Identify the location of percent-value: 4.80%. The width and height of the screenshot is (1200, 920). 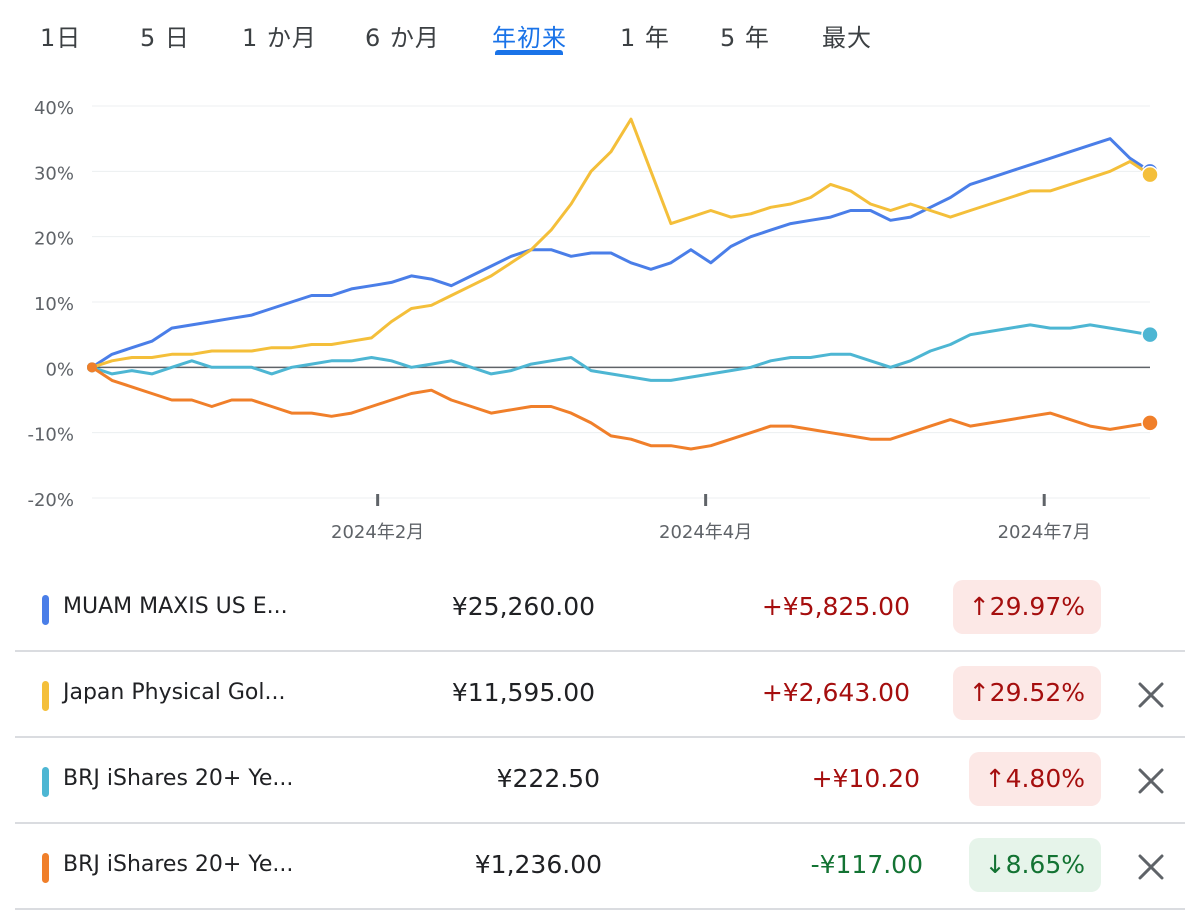
(1045, 778).